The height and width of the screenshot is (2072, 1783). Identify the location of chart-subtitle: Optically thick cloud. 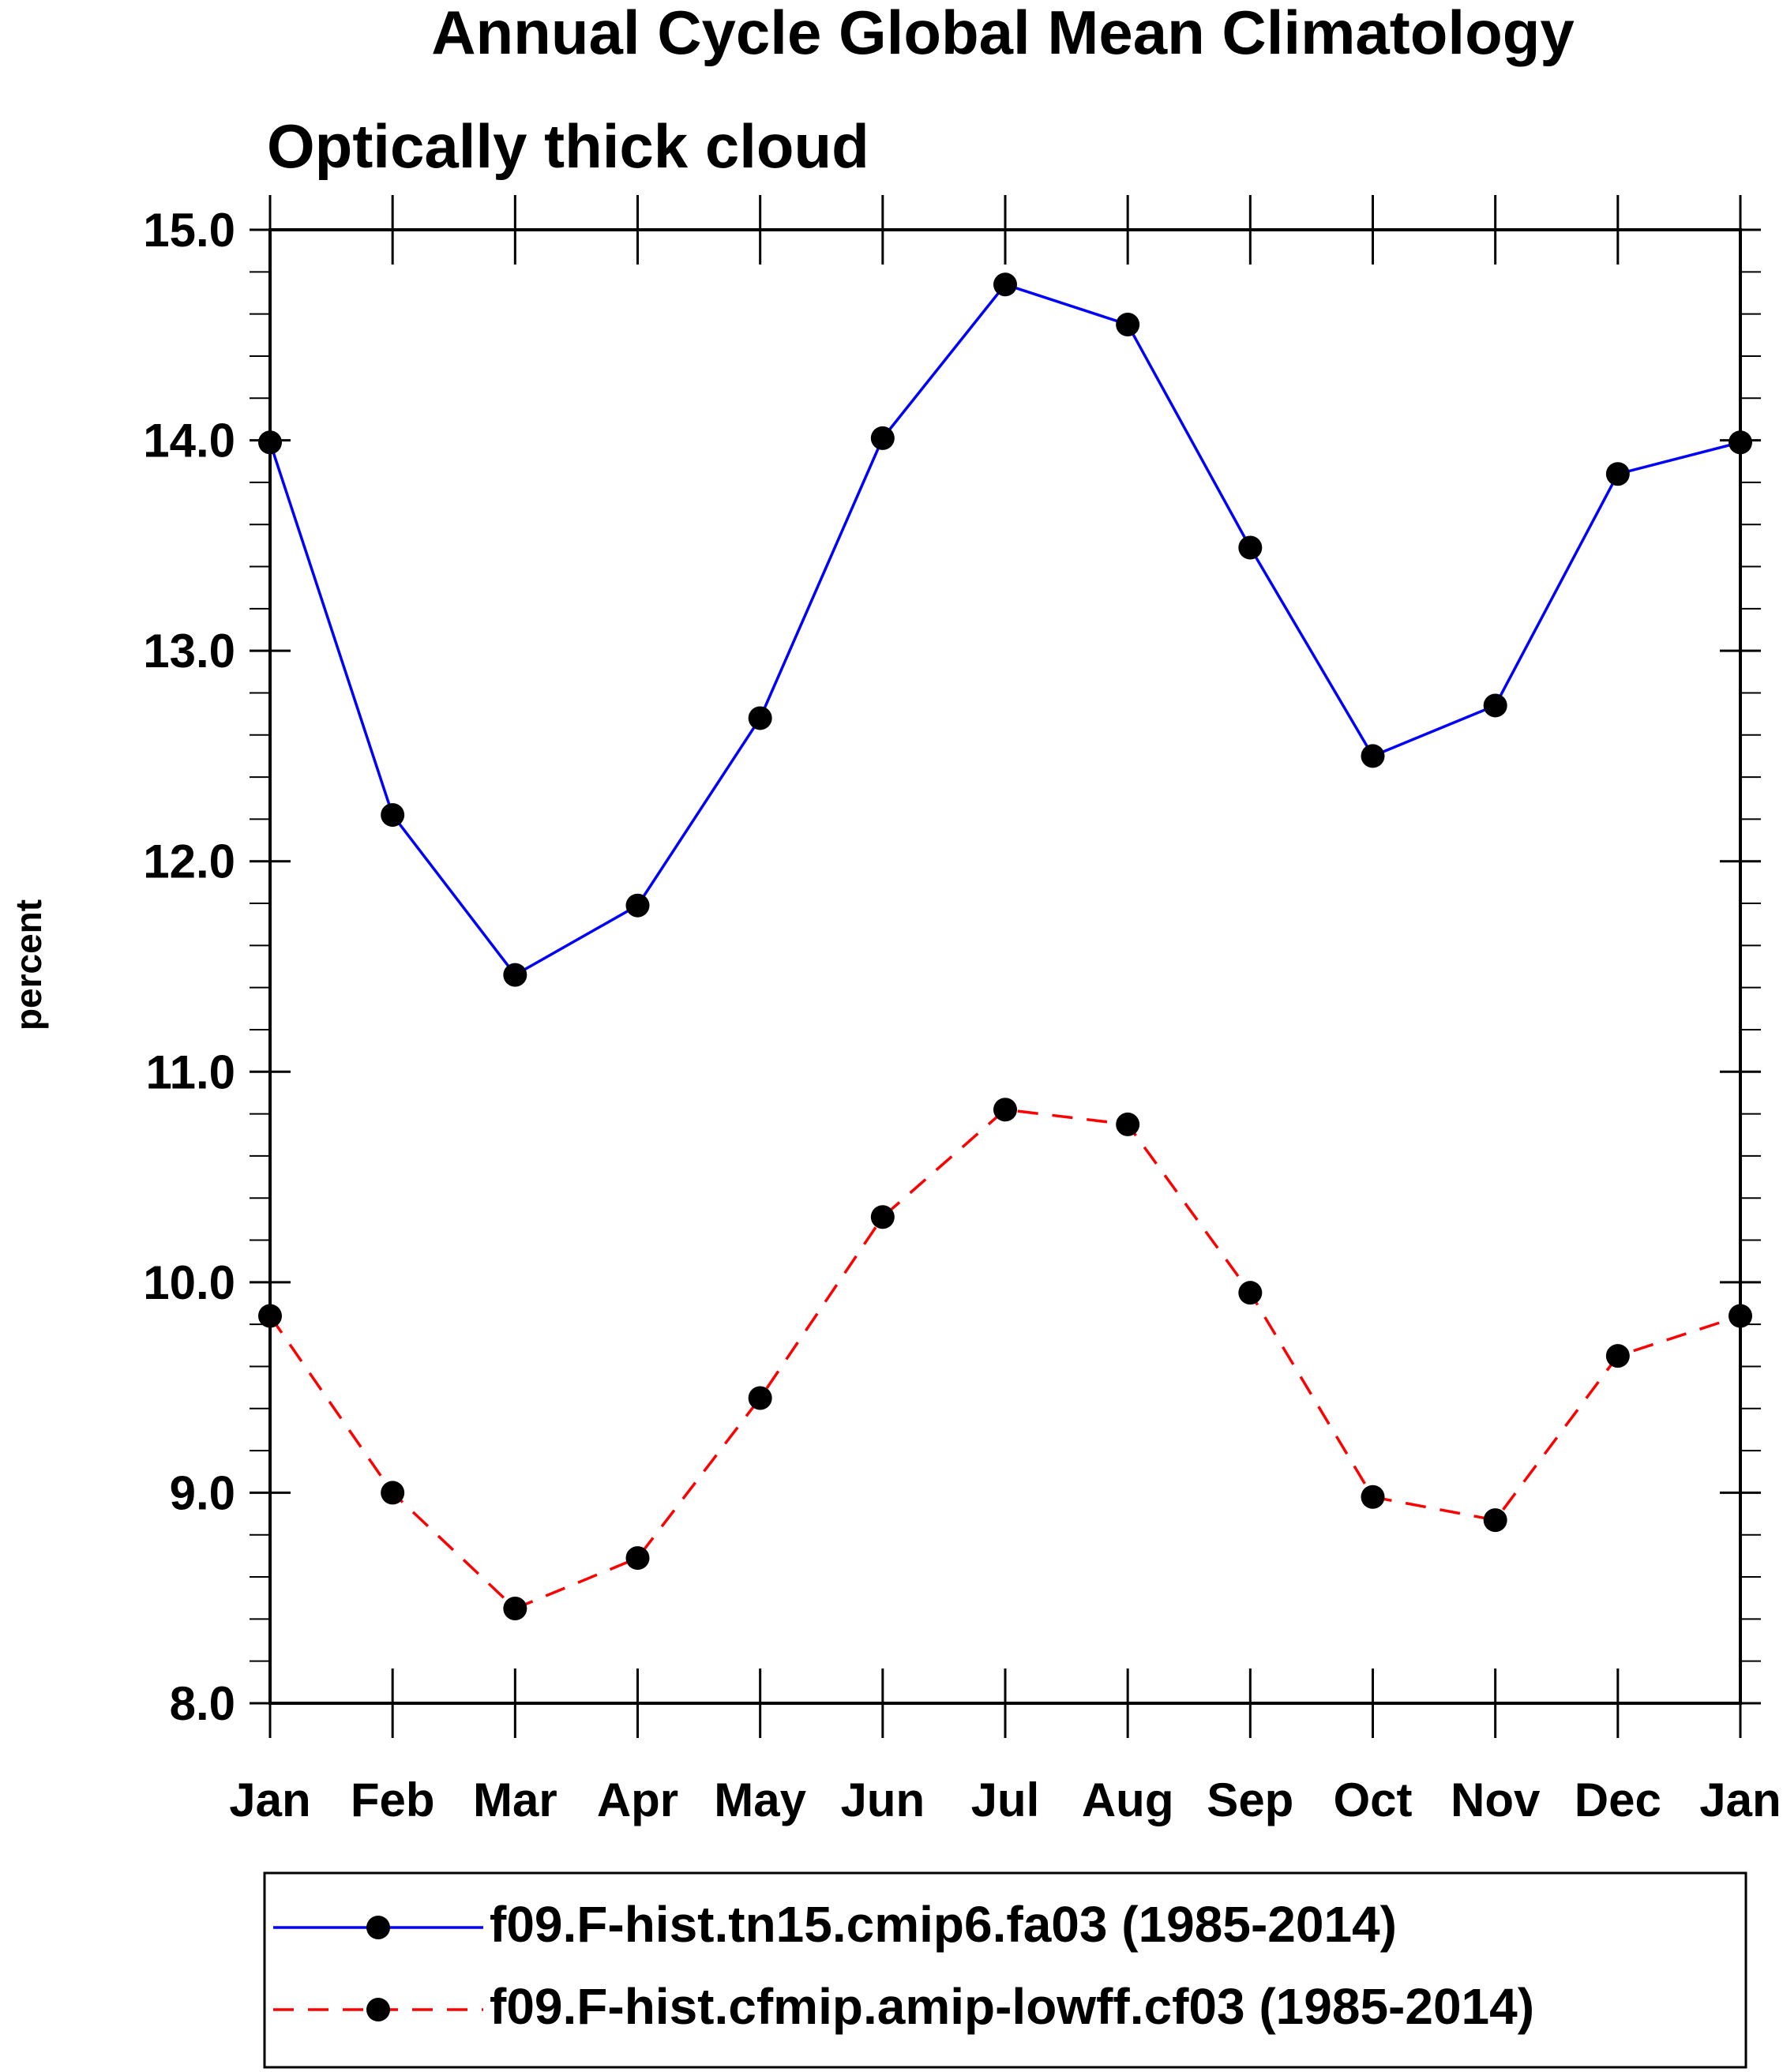
(568, 146).